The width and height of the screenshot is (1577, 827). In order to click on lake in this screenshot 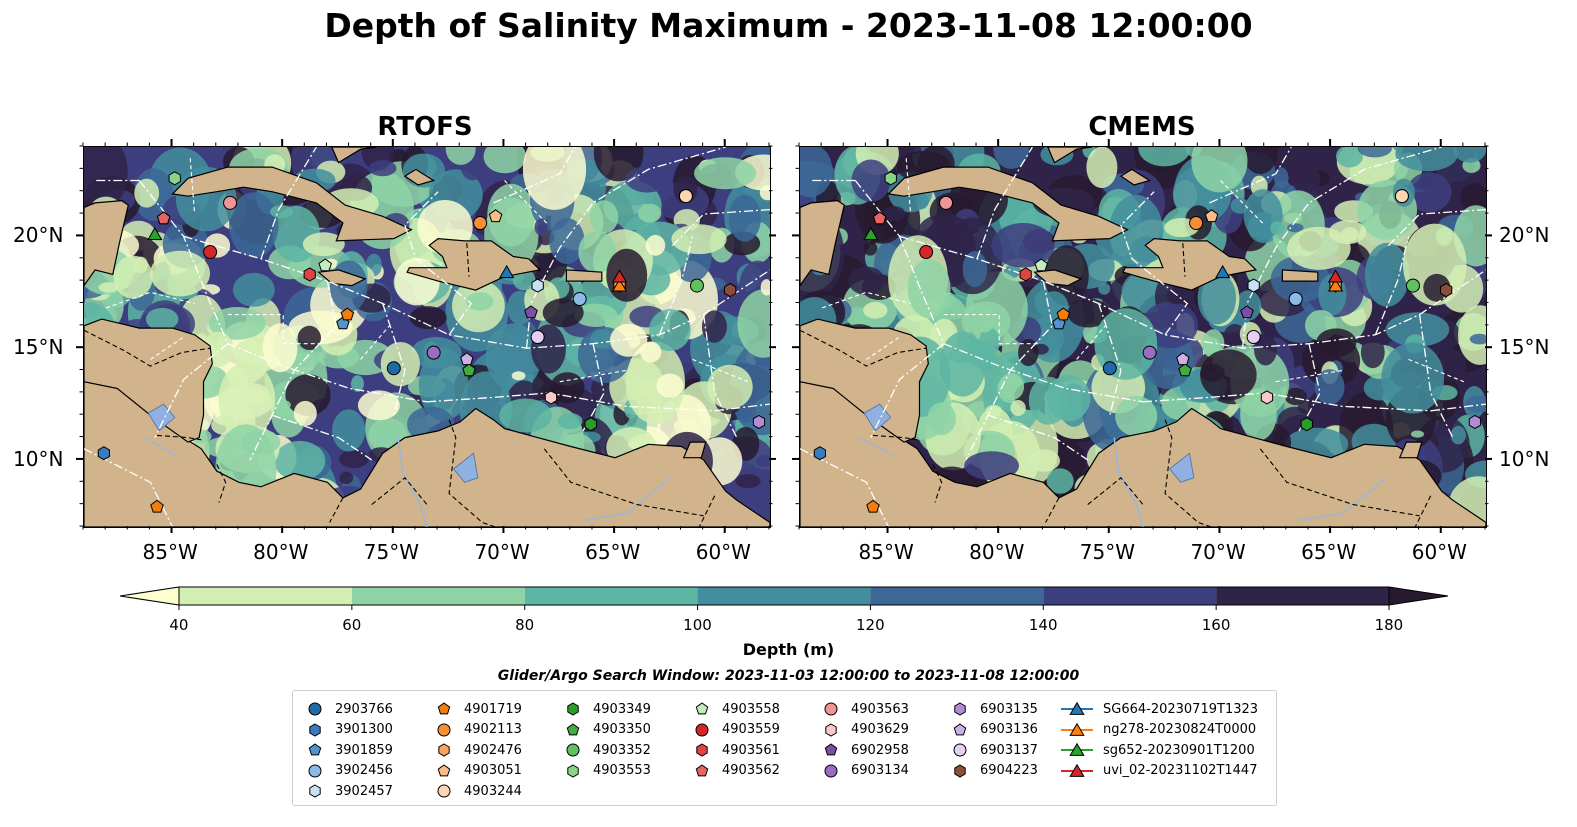, I will do `click(1182, 467)`.